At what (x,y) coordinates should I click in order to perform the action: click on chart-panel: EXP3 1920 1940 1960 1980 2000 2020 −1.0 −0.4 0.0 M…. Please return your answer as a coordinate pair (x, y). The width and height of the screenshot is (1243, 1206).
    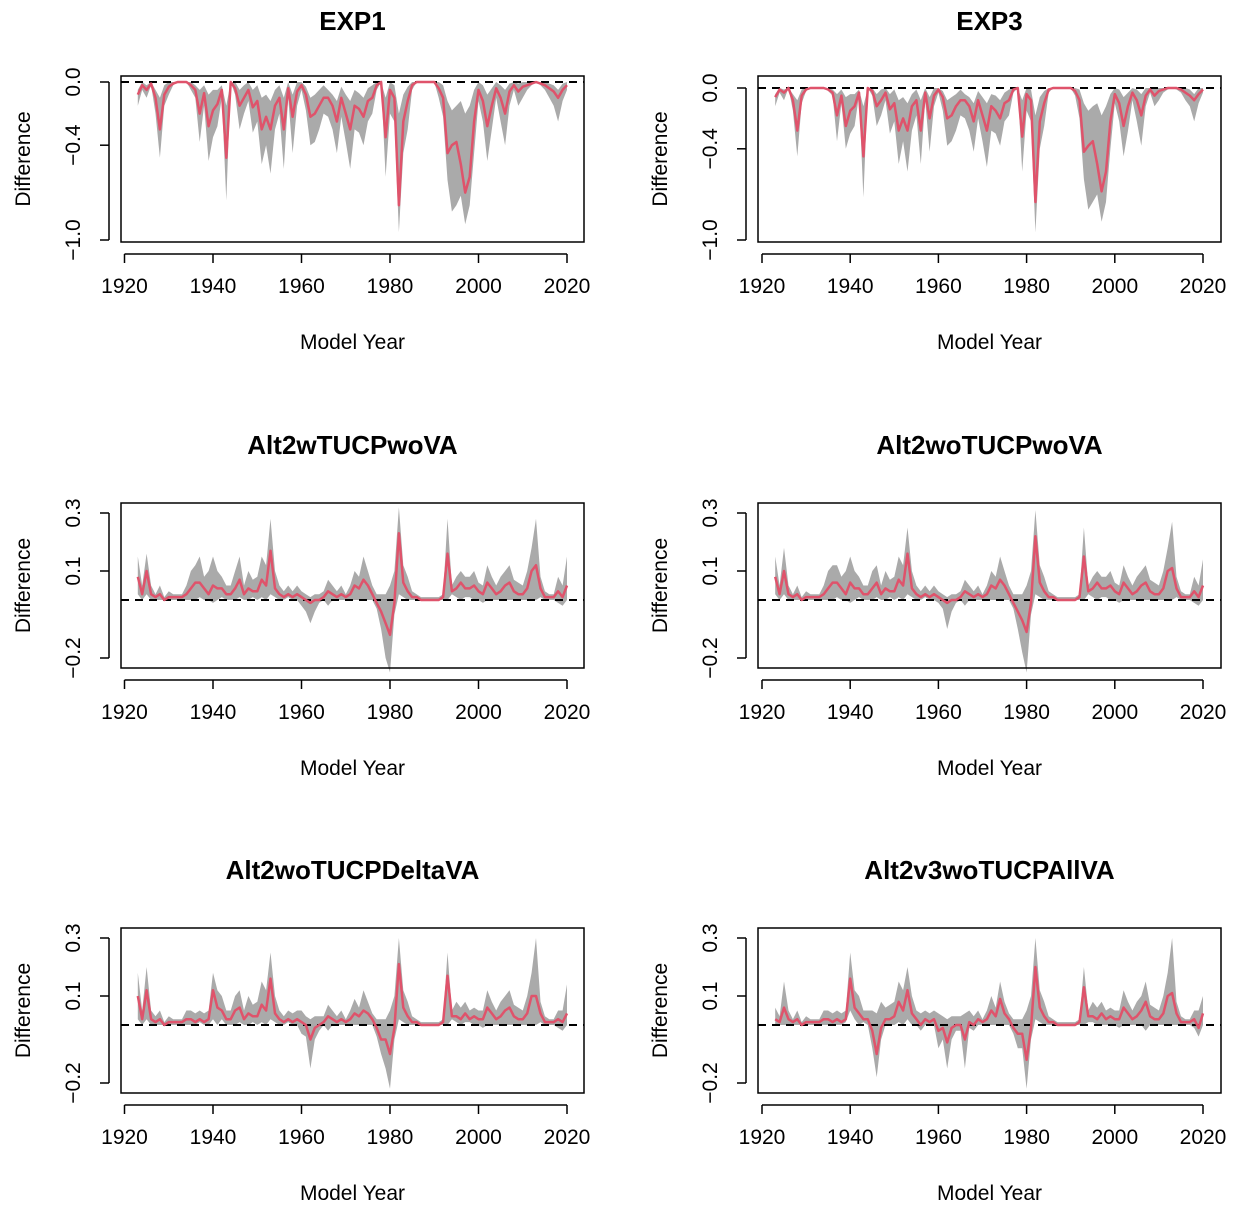
    Looking at the image, I should click on (937, 180).